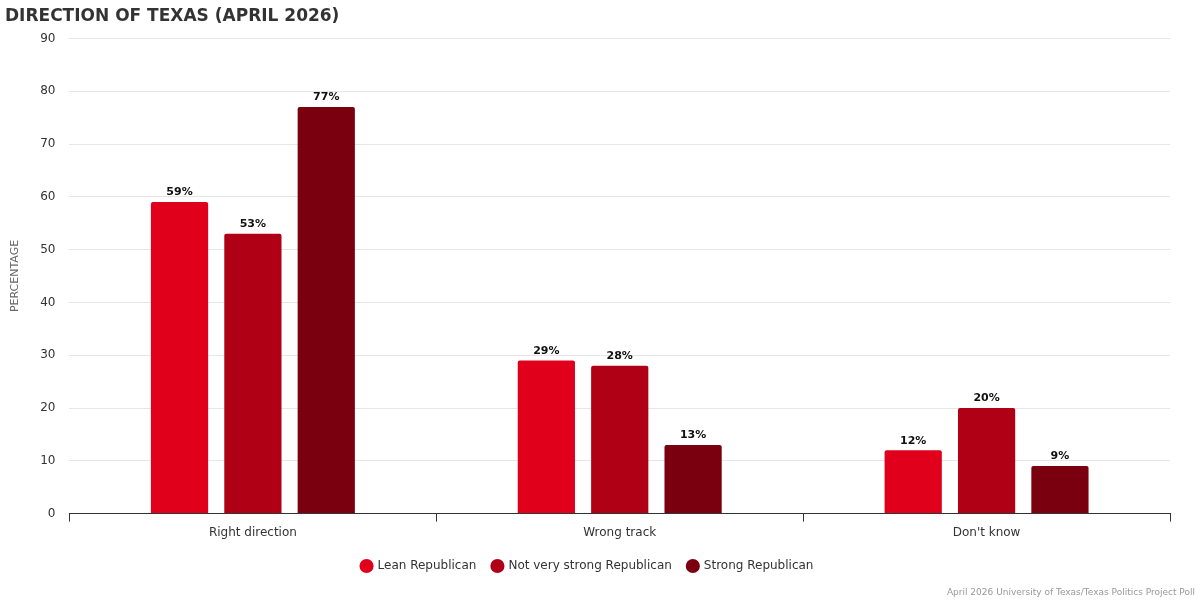 Image resolution: width=1200 pixels, height=600 pixels. What do you see at coordinates (986, 398) in the screenshot?
I see `data-label: 20%` at bounding box center [986, 398].